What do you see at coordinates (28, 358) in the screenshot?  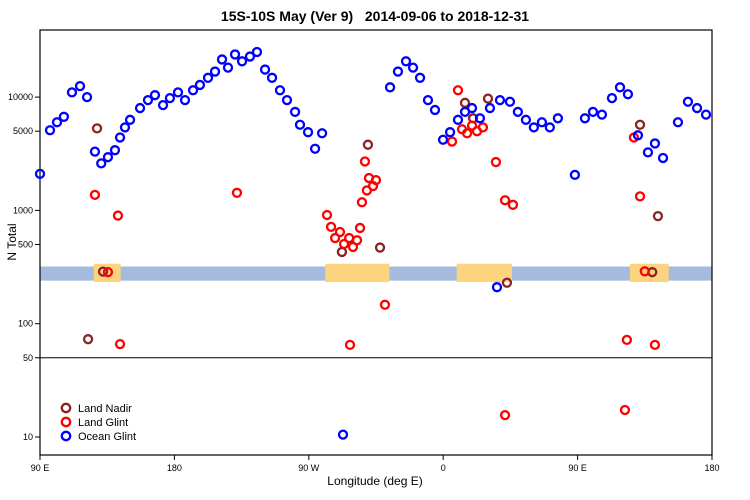 I see `y-tick-label: 50` at bounding box center [28, 358].